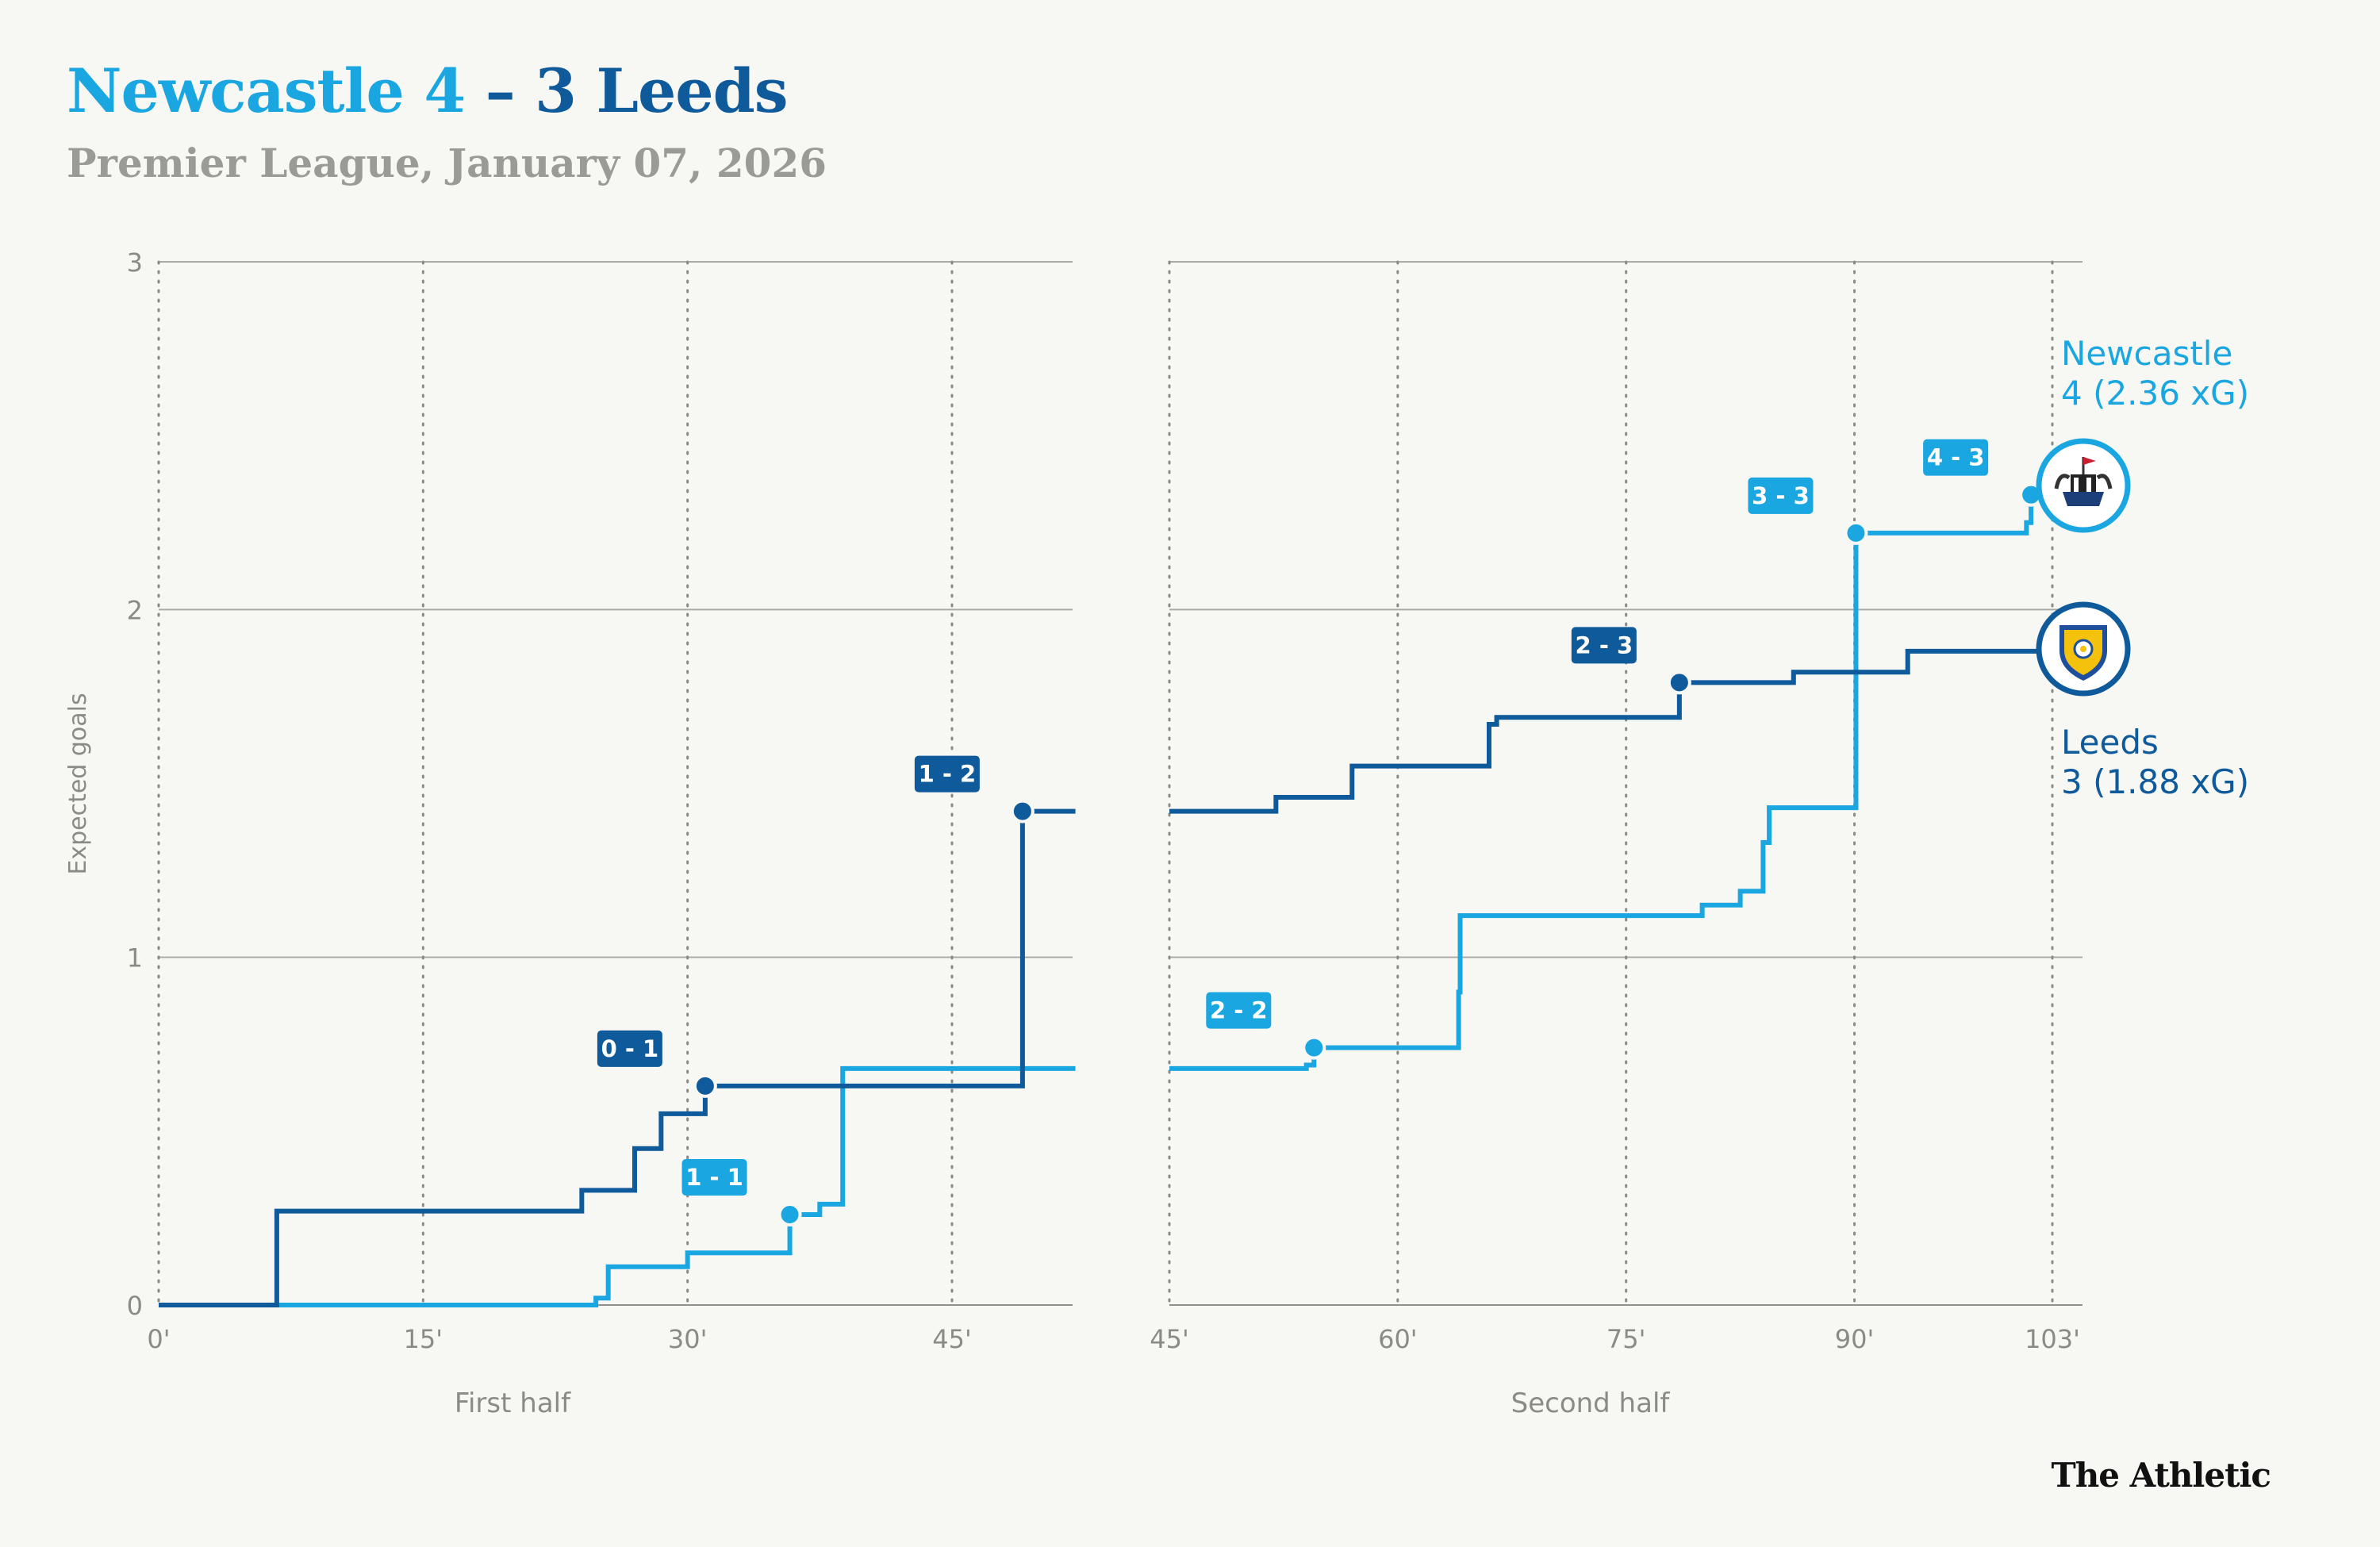 Image resolution: width=2380 pixels, height=1547 pixels. Describe the element at coordinates (135, 1306) in the screenshot. I see `y-tick-label: 0` at that location.